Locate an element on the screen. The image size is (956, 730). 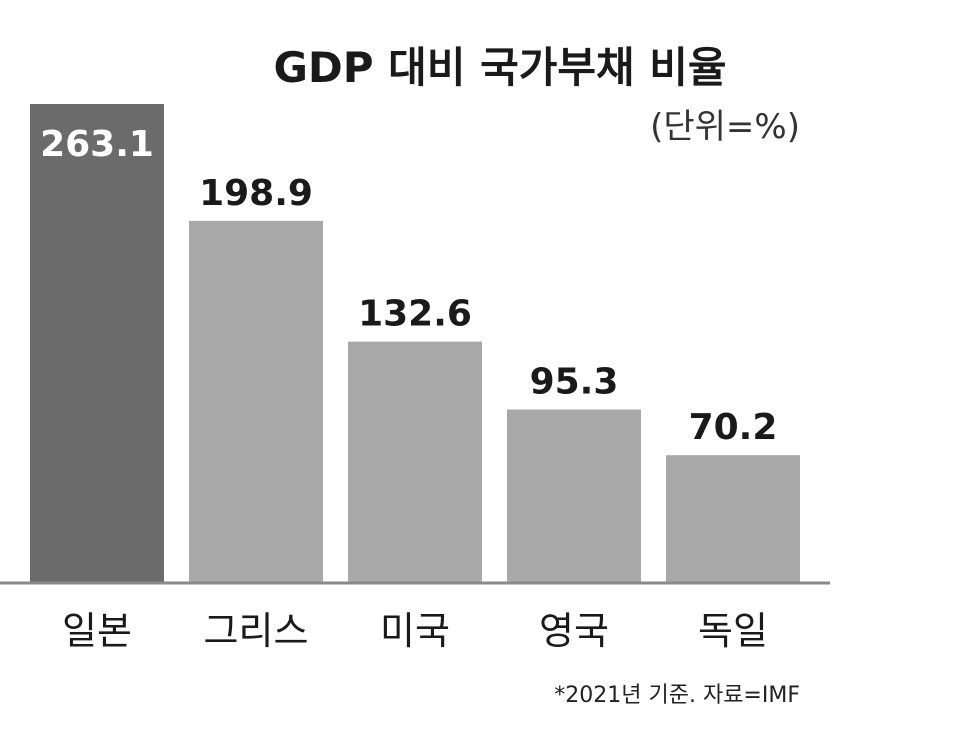
category-label-0: 일본 is located at coordinates (97, 631).